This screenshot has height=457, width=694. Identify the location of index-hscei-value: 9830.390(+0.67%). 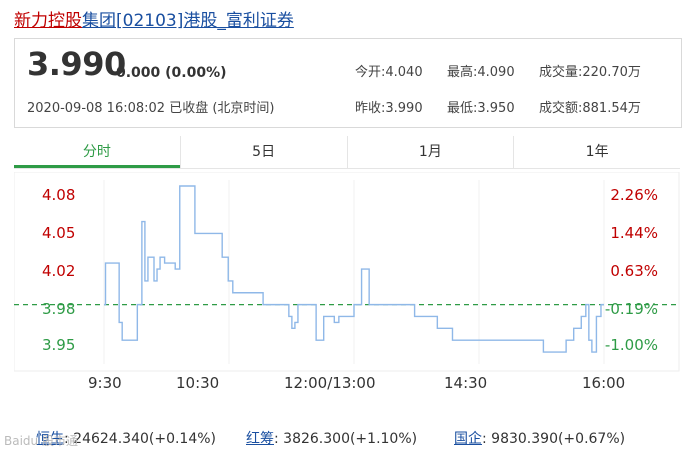
(558, 439).